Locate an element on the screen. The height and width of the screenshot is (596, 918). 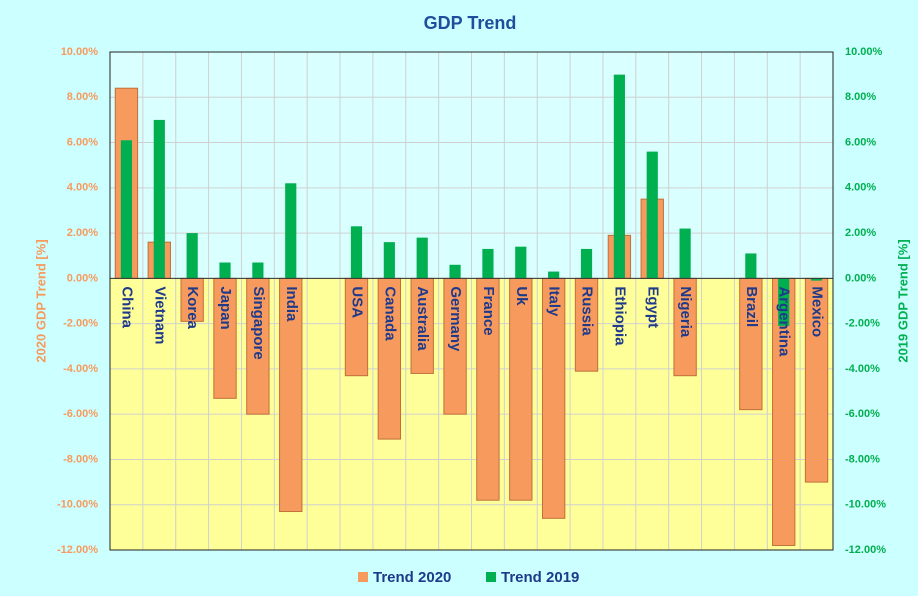
y2-tick-label: 2.00% is located at coordinates (860, 233).